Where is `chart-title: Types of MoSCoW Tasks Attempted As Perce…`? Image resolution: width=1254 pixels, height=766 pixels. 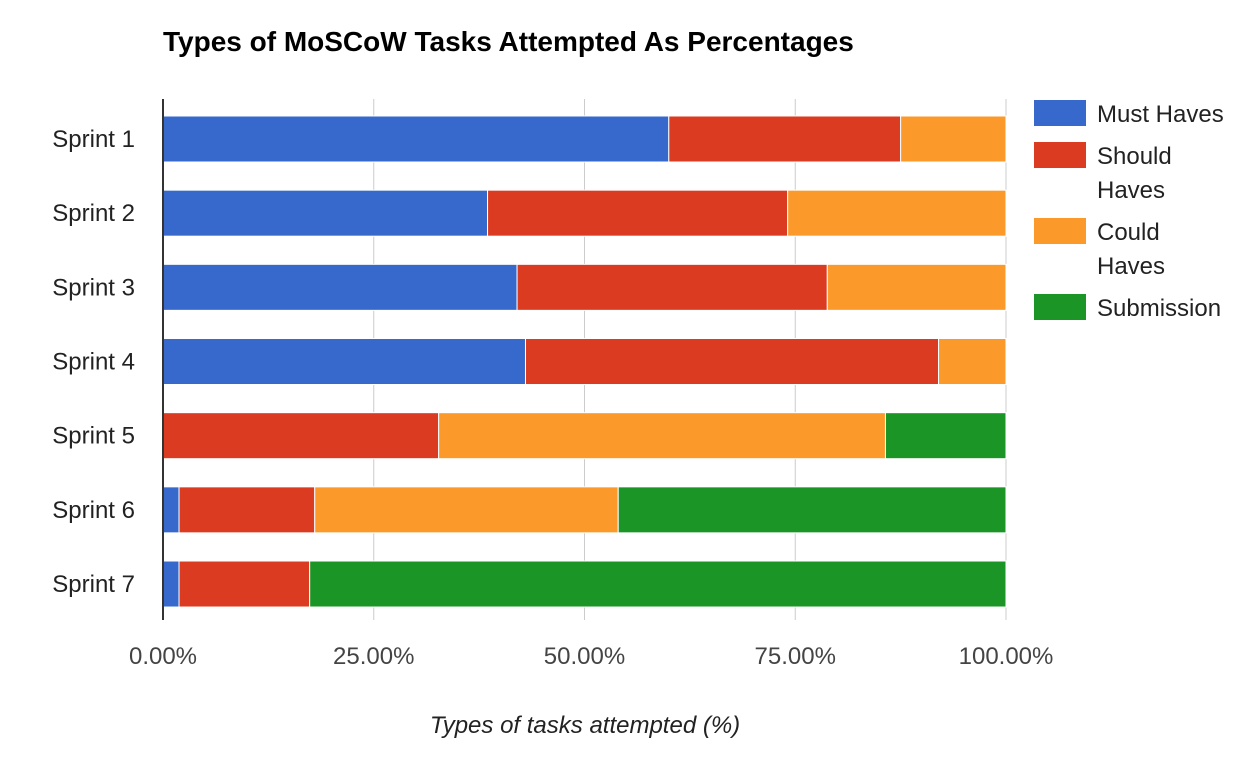
chart-title: Types of MoSCoW Tasks Attempted As Perce… is located at coordinates (508, 41).